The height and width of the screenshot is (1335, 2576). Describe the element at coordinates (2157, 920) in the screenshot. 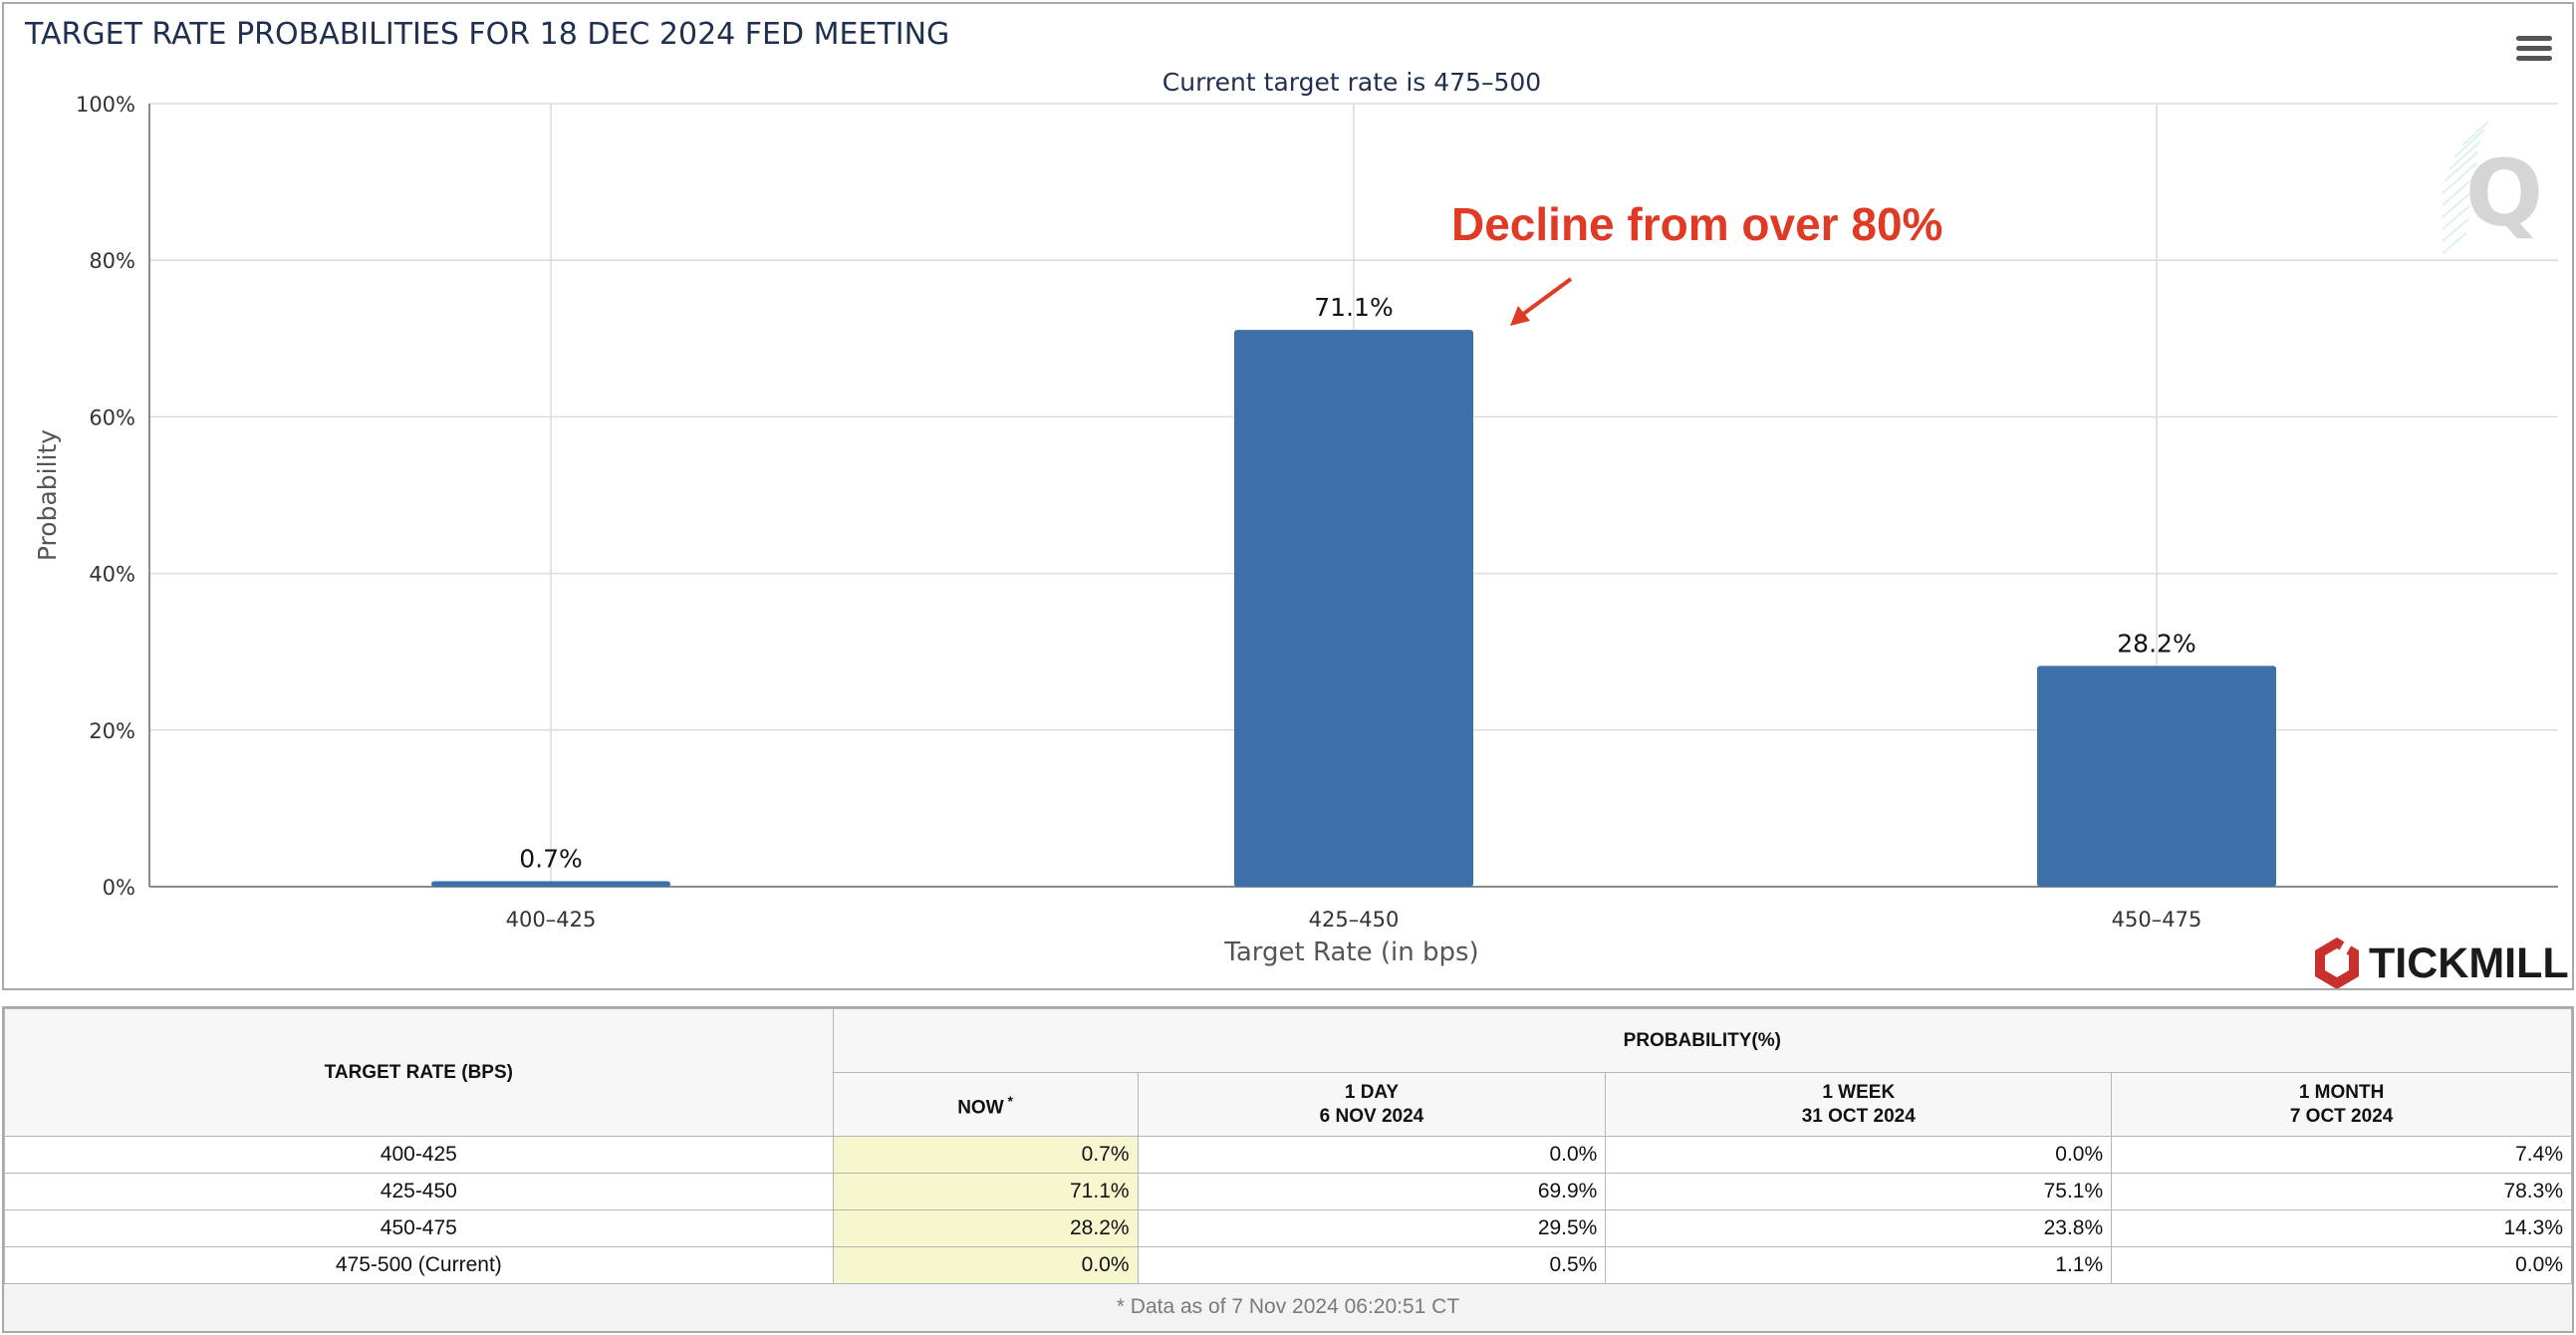

I see `x-tick-label: 450–475` at that location.